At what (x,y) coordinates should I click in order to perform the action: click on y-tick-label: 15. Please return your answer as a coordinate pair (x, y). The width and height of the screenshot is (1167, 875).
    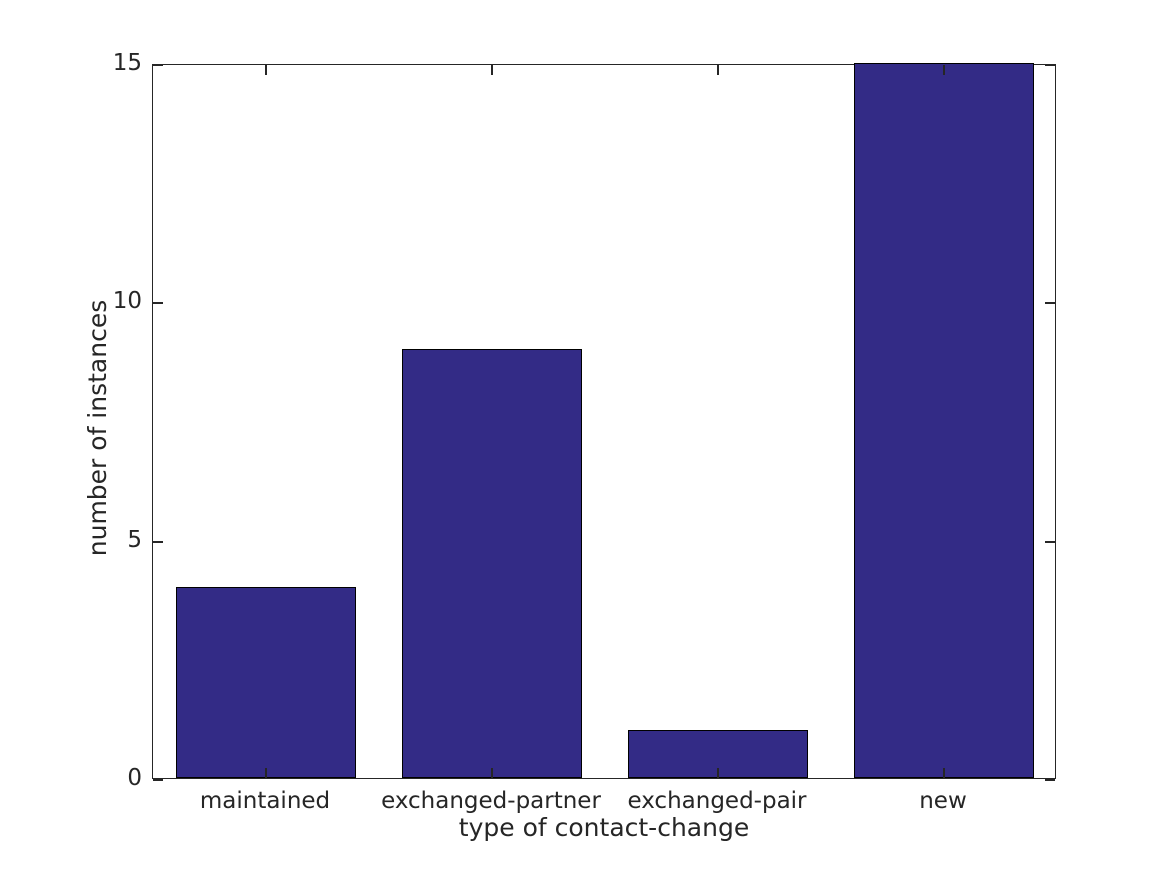
    Looking at the image, I should click on (127, 63).